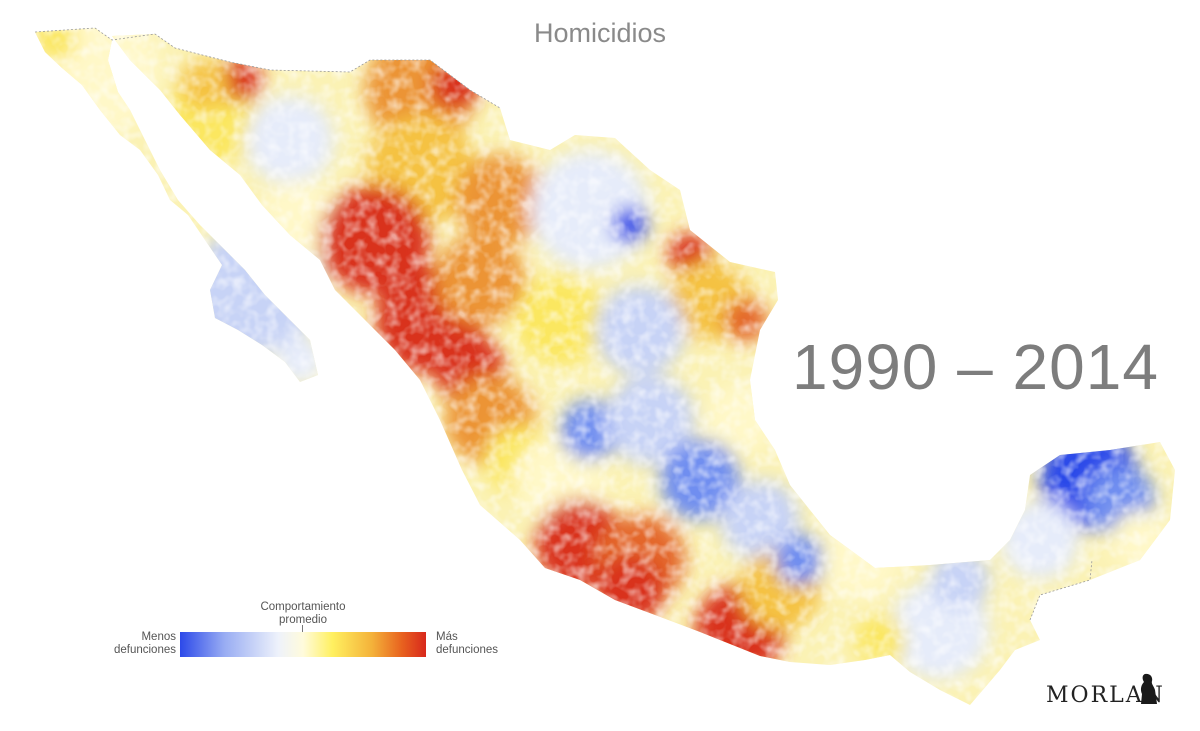 This screenshot has width=1200, height=731. What do you see at coordinates (600, 33) in the screenshot?
I see `map-title: Homicidios` at bounding box center [600, 33].